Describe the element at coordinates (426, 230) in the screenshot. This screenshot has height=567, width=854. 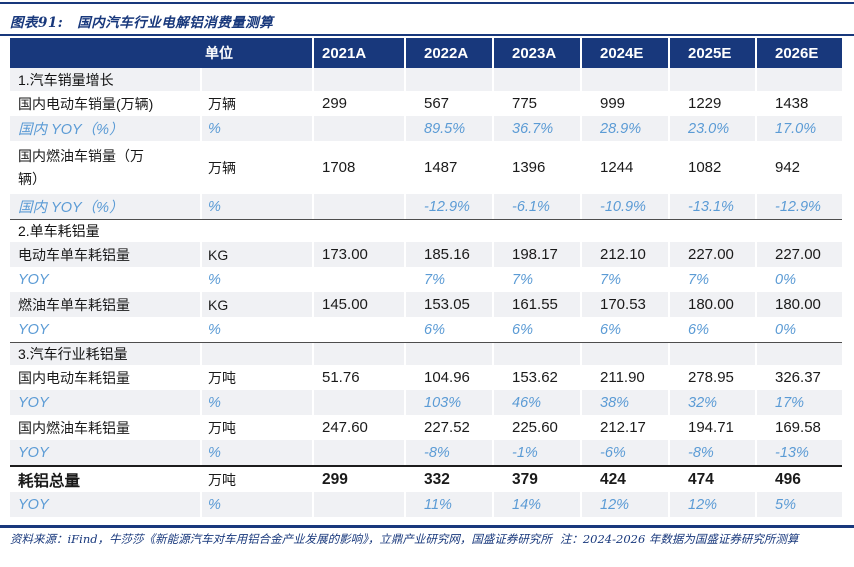
I see `section-header-row: 2.单车耗铝量` at that location.